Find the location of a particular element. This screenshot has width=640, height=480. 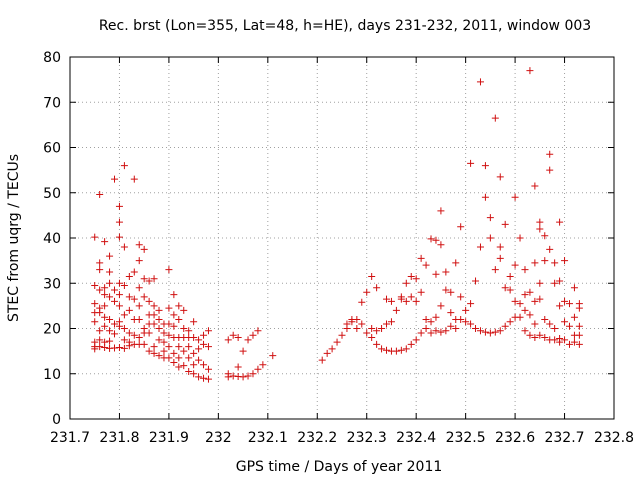

x-tick-label: 232.1 is located at coordinates (268, 438).